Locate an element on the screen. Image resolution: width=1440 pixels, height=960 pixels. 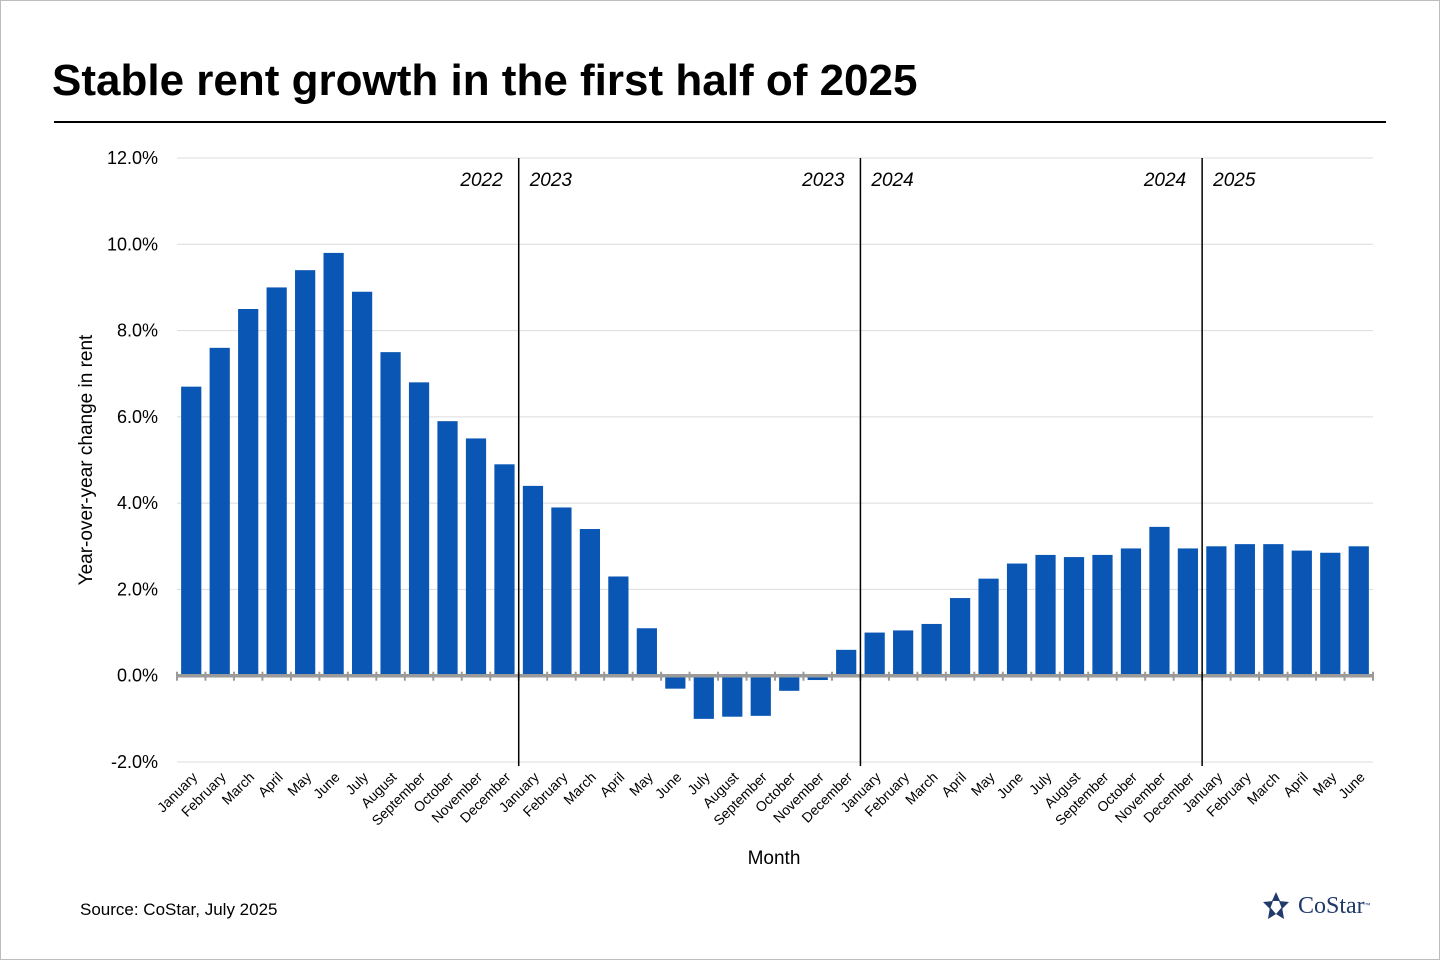
y-tick-label: 6.0% is located at coordinates (137, 417).